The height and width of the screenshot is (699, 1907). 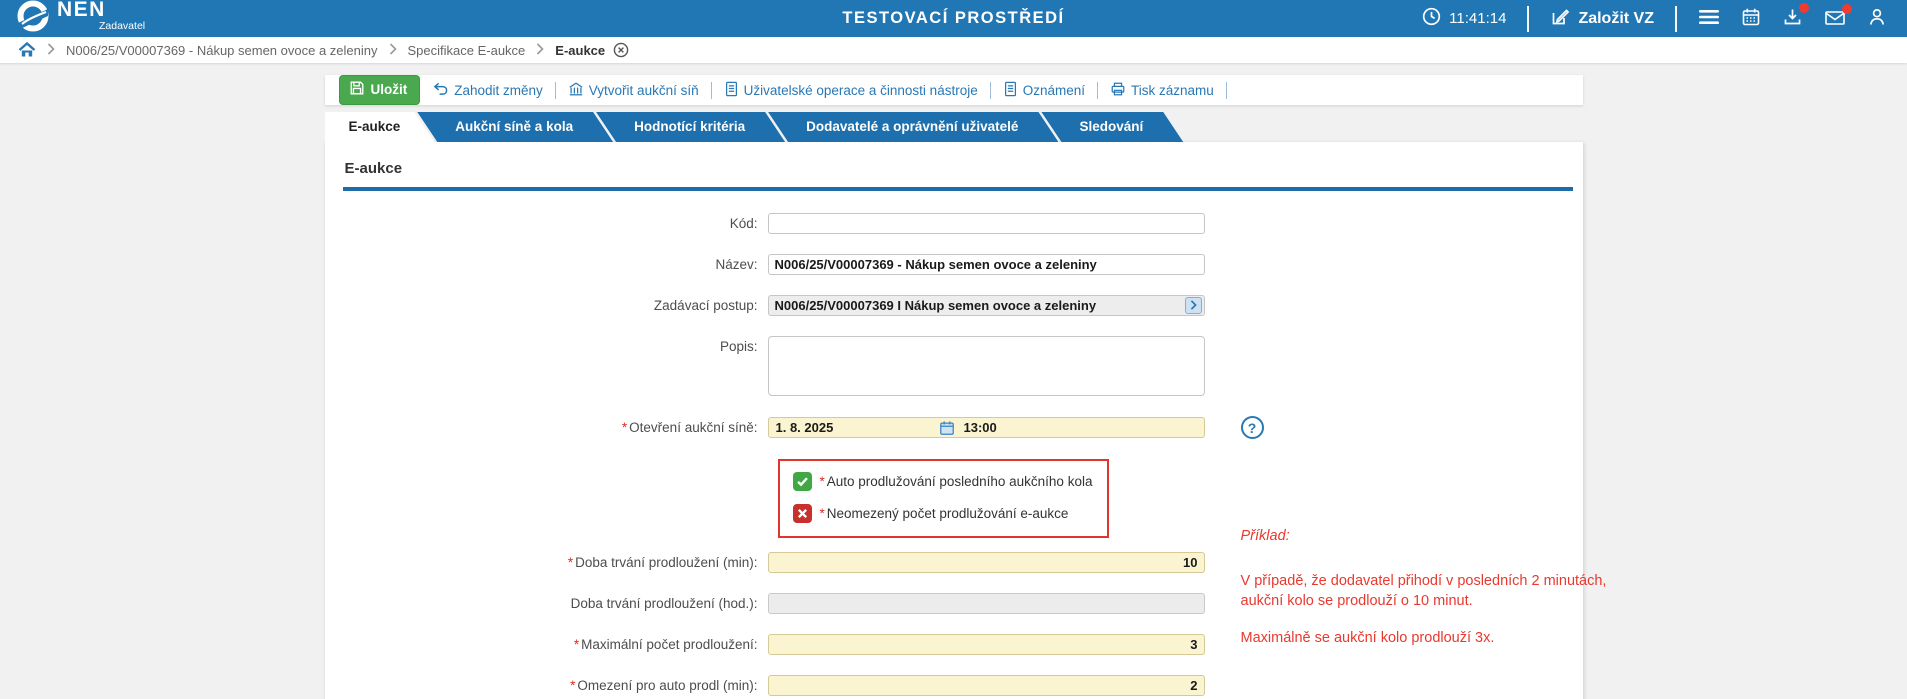 What do you see at coordinates (705, 305) in the screenshot?
I see `zadavaci-postup-label: Zadávací postup:` at bounding box center [705, 305].